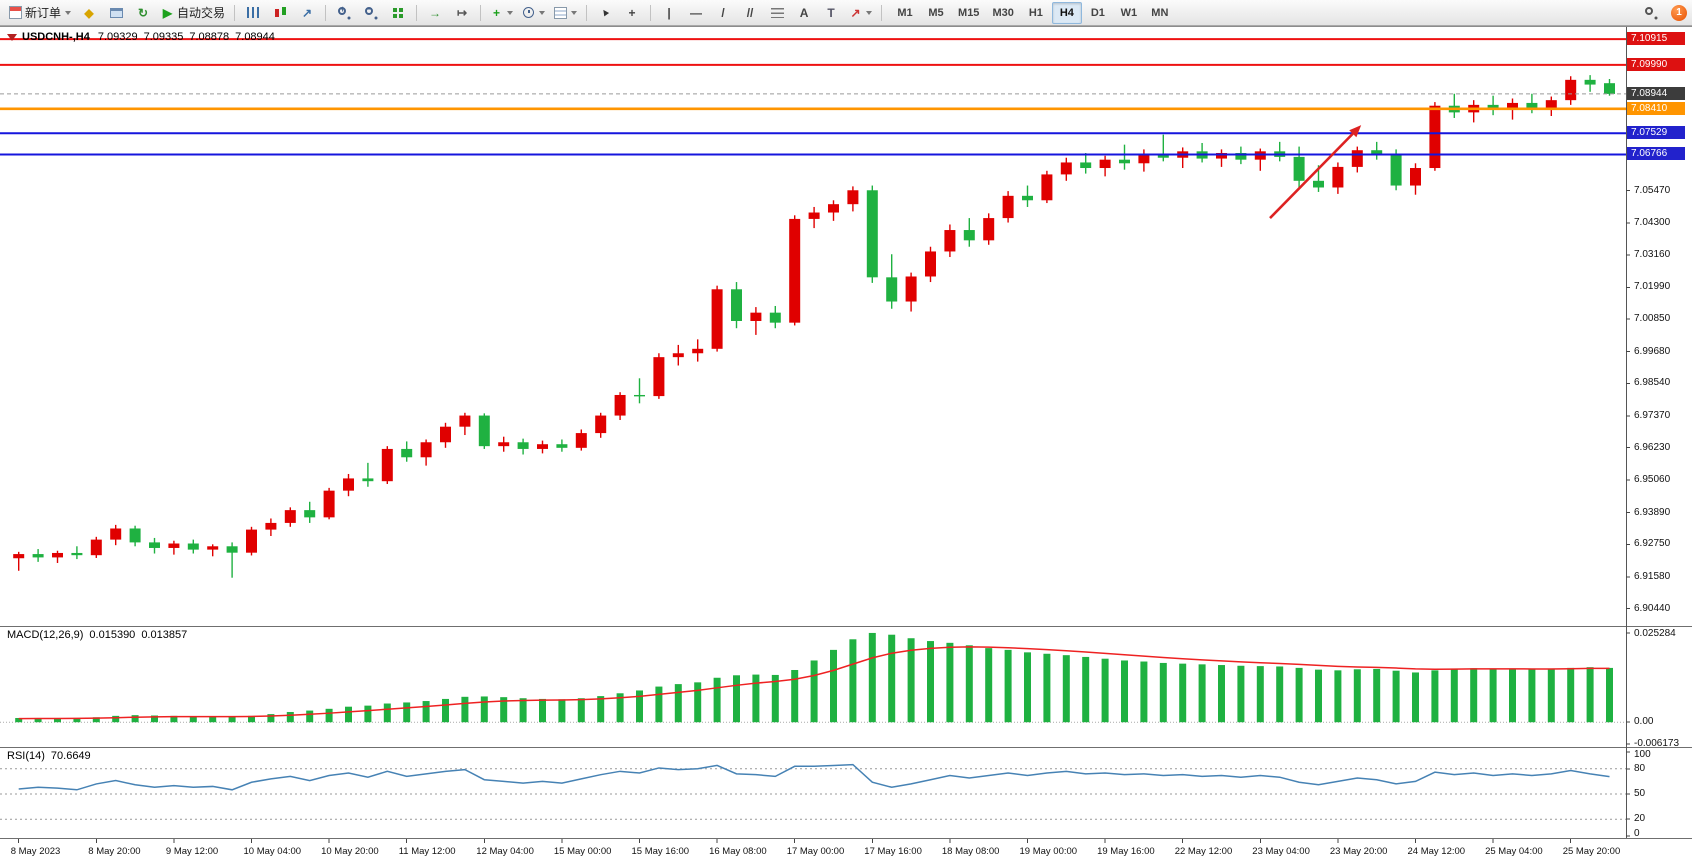 The height and width of the screenshot is (861, 1692). I want to click on time-scale, so click(813, 850).